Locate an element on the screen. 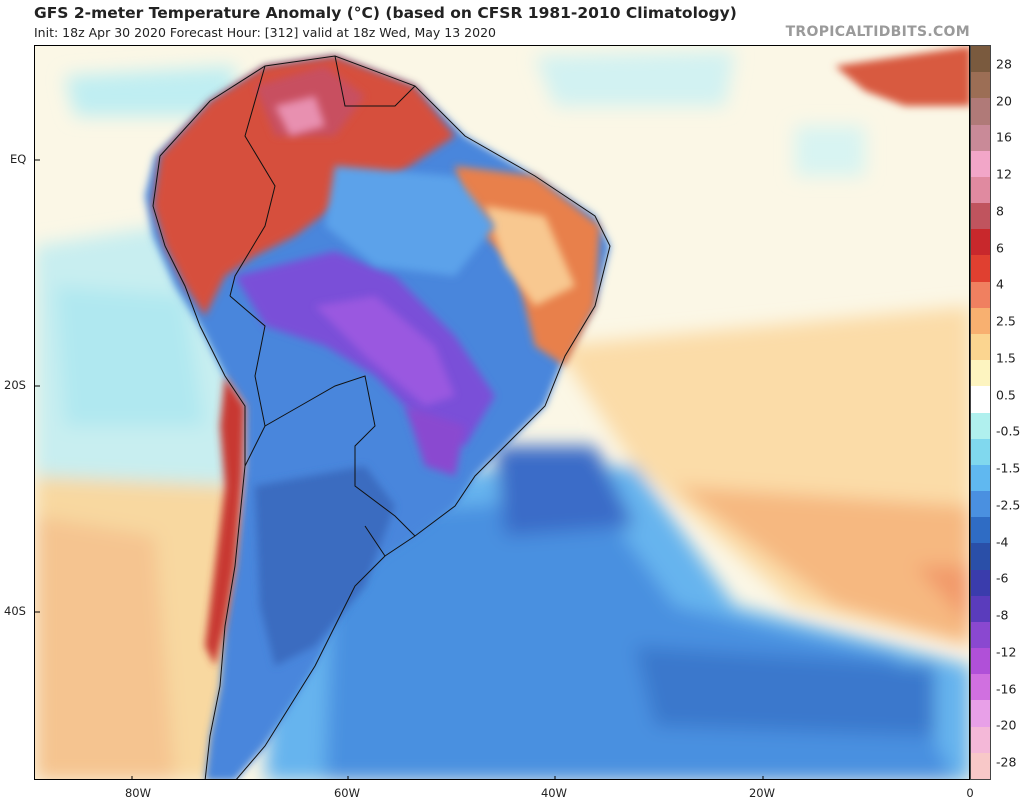 This screenshot has height=800, width=1024. lat-label-40s: 40S is located at coordinates (15, 611).